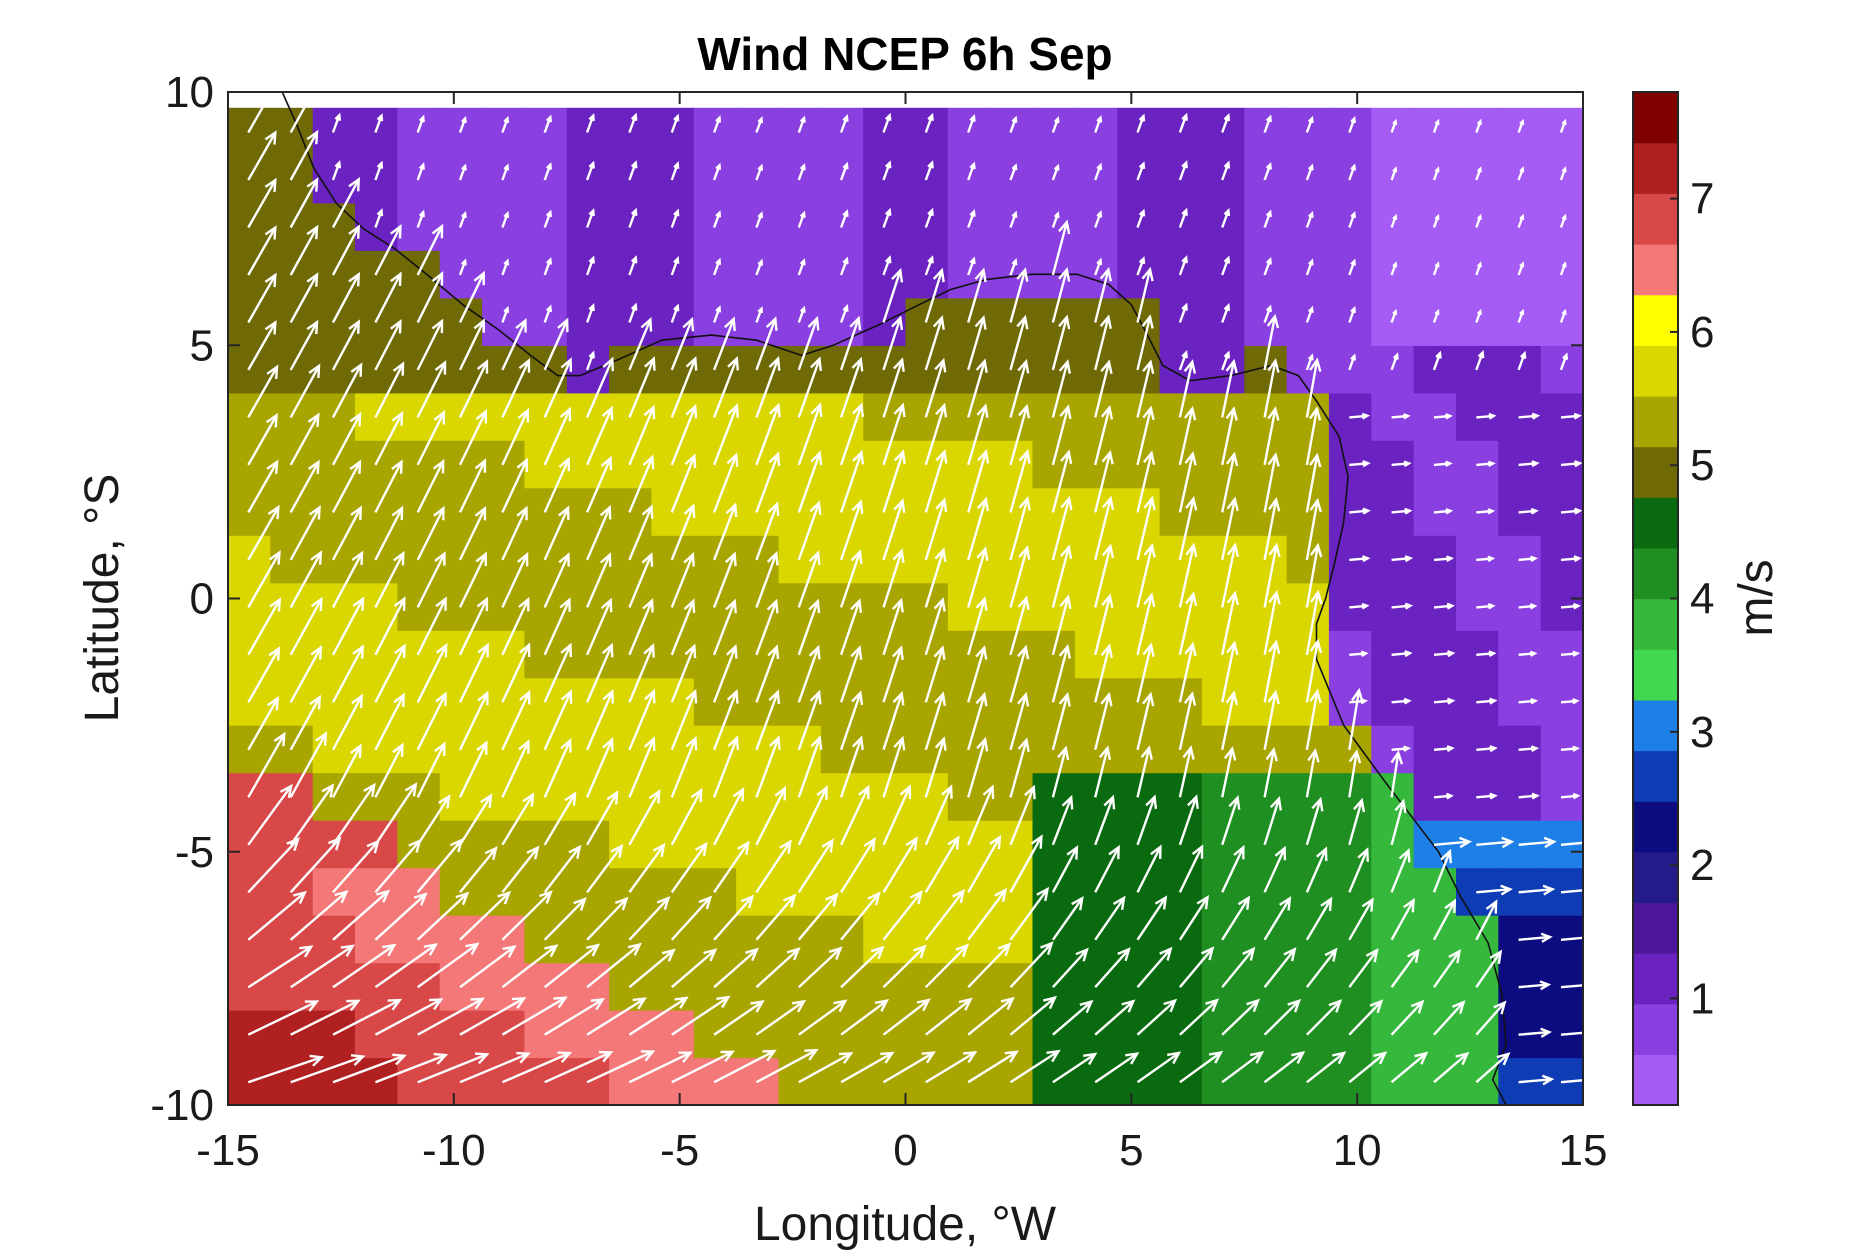  Describe the element at coordinates (1702, 332) in the screenshot. I see `colorbar-tick-label: 6` at that location.